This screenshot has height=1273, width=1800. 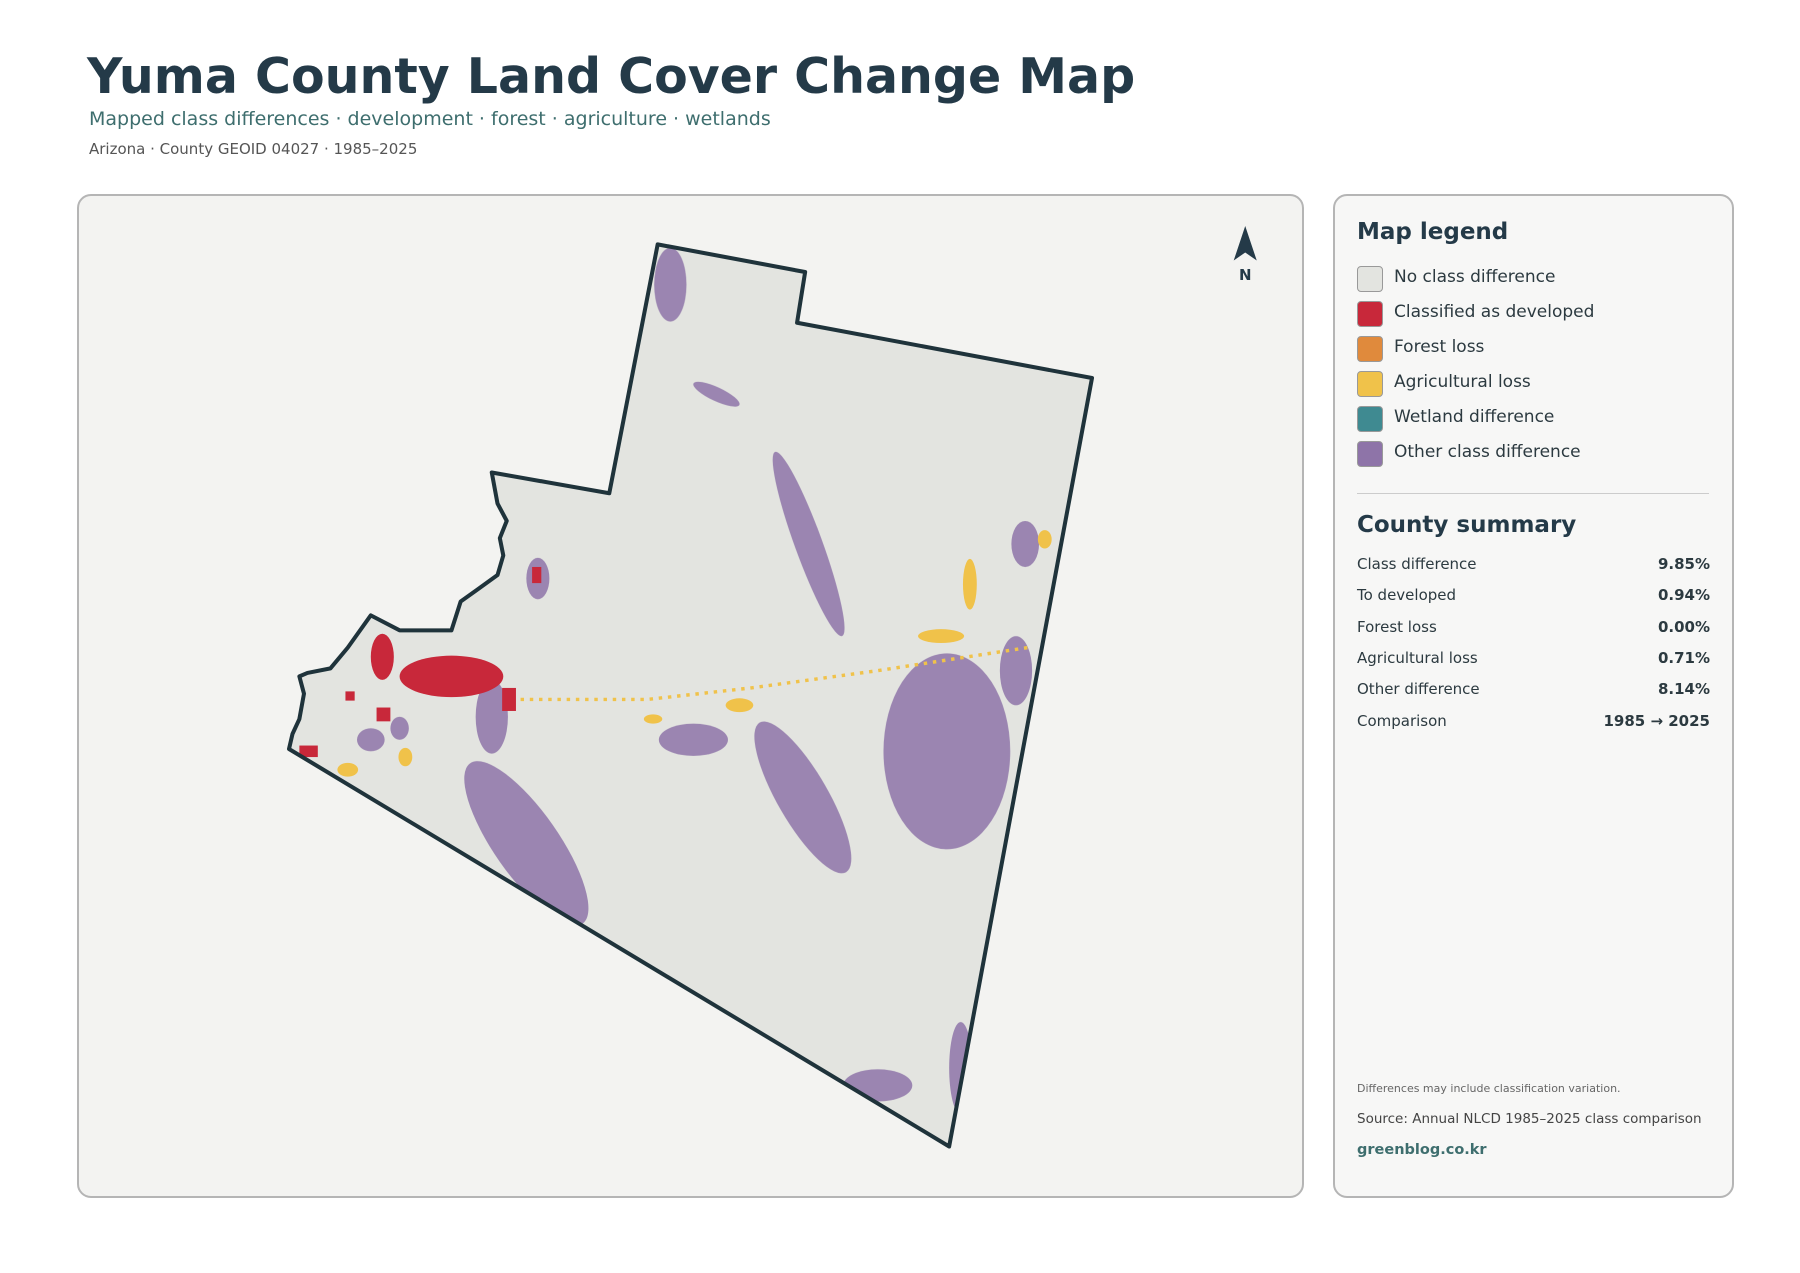 I want to click on legend-label: Classified as developed, so click(x=1494, y=312).